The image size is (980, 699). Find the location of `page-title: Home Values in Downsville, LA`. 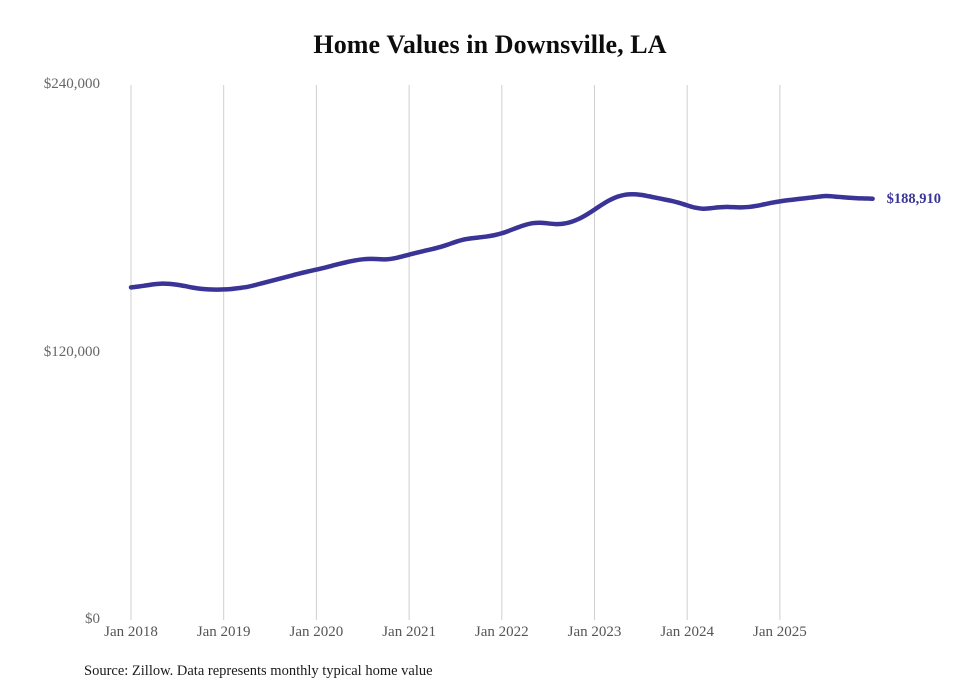

page-title: Home Values in Downsville, LA is located at coordinates (490, 44).